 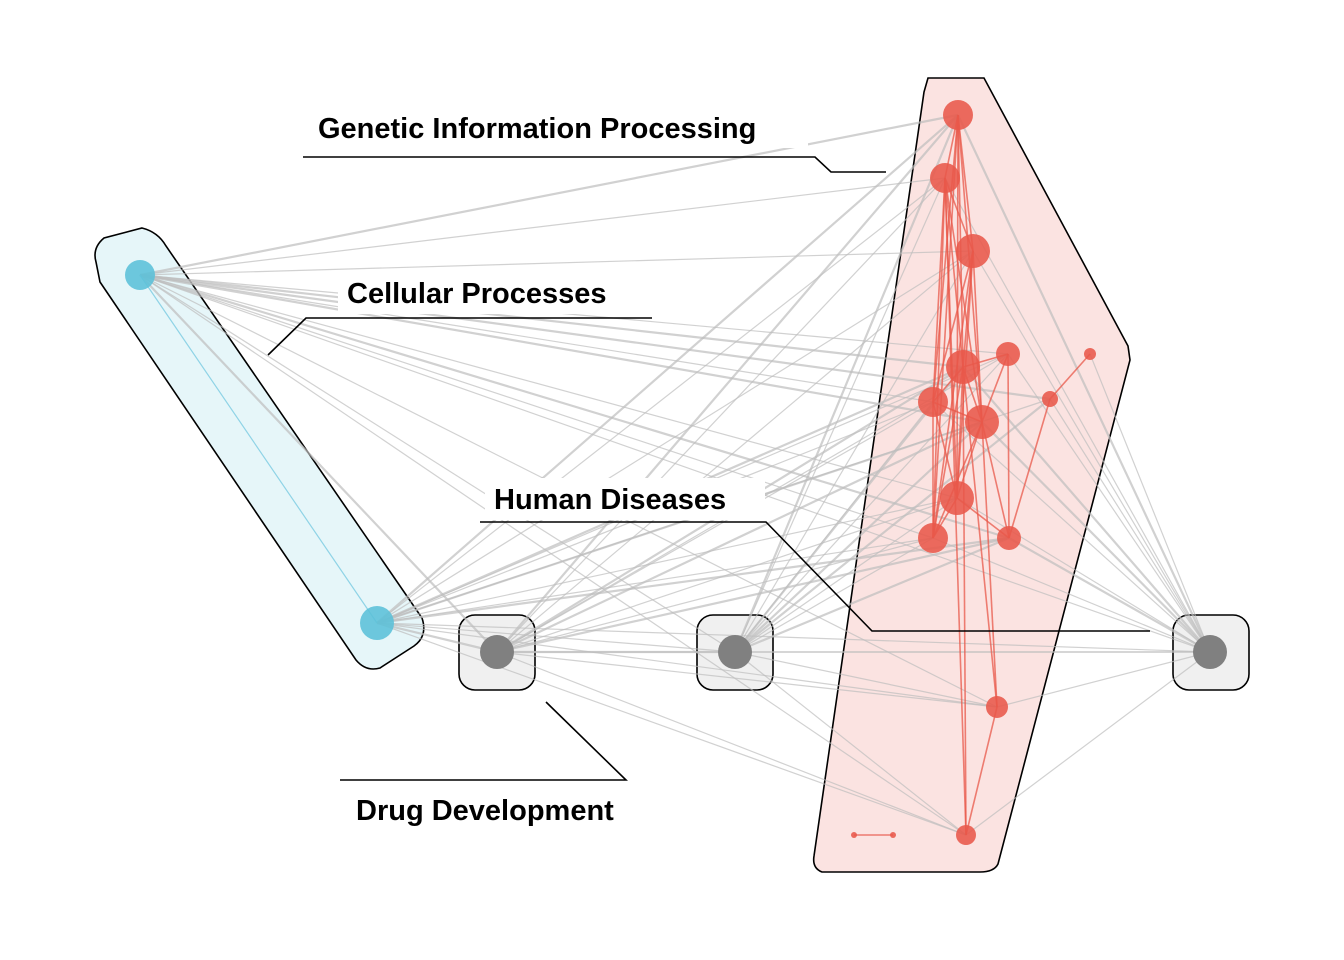 What do you see at coordinates (933, 538) in the screenshot?
I see `node-g9` at bounding box center [933, 538].